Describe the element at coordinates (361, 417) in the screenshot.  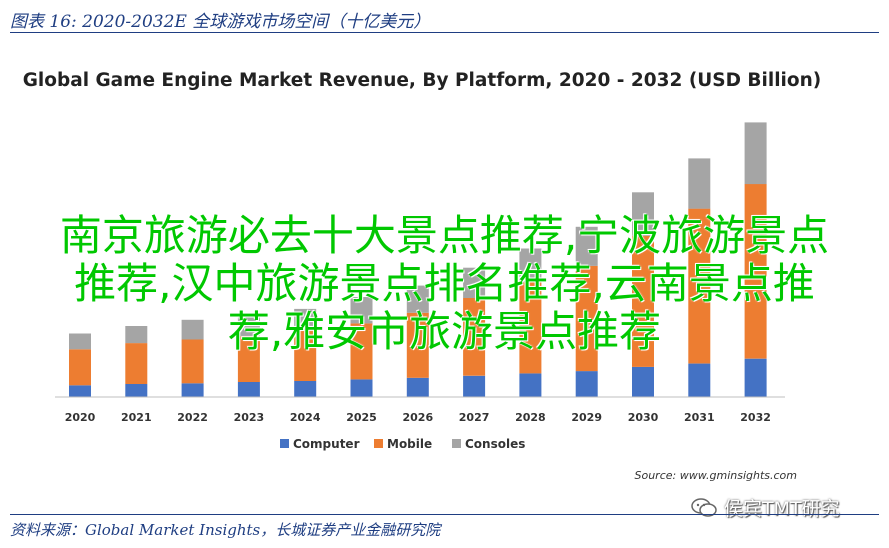
I see `x-tick-label: 2025` at that location.